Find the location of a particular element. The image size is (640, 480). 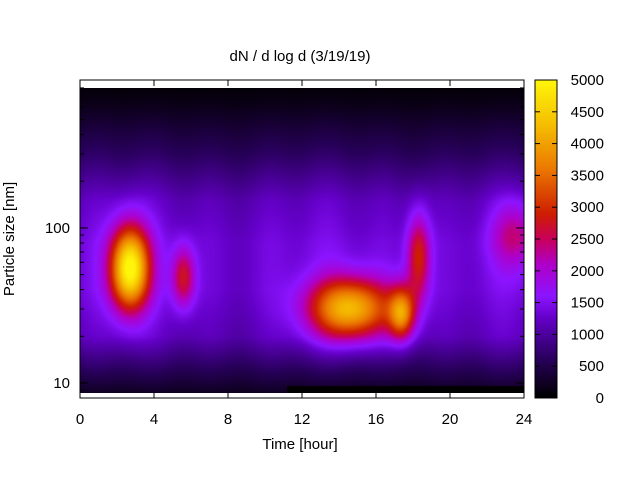

x-tick-label: 4 is located at coordinates (154, 419).